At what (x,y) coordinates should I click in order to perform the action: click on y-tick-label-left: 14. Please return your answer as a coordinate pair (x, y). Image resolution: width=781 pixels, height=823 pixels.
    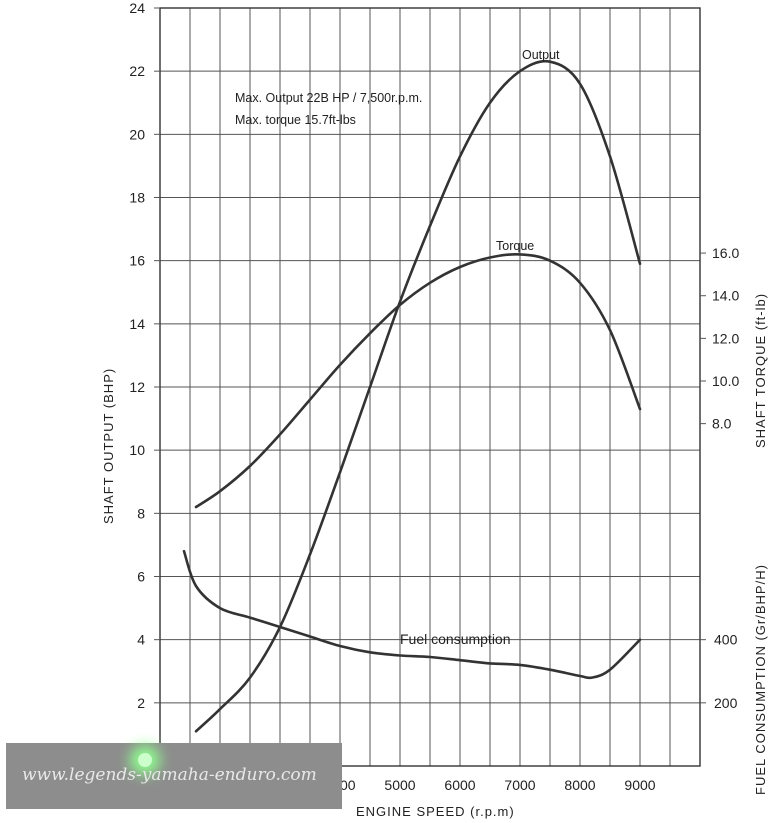
    Looking at the image, I should click on (137, 324).